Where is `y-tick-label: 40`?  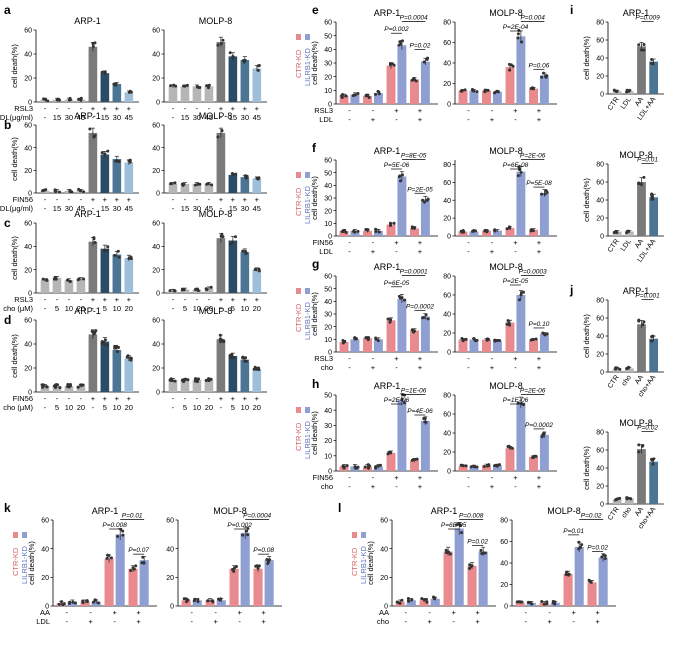 y-tick-label: 40 is located at coordinates (600, 337).